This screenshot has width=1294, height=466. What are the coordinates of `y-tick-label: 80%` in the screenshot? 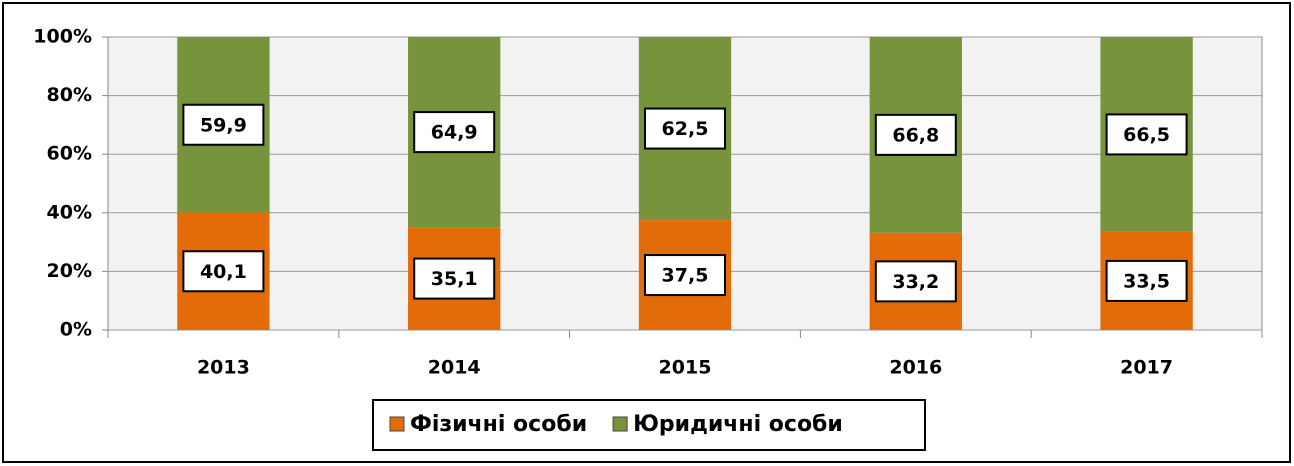 It's located at (69, 95).